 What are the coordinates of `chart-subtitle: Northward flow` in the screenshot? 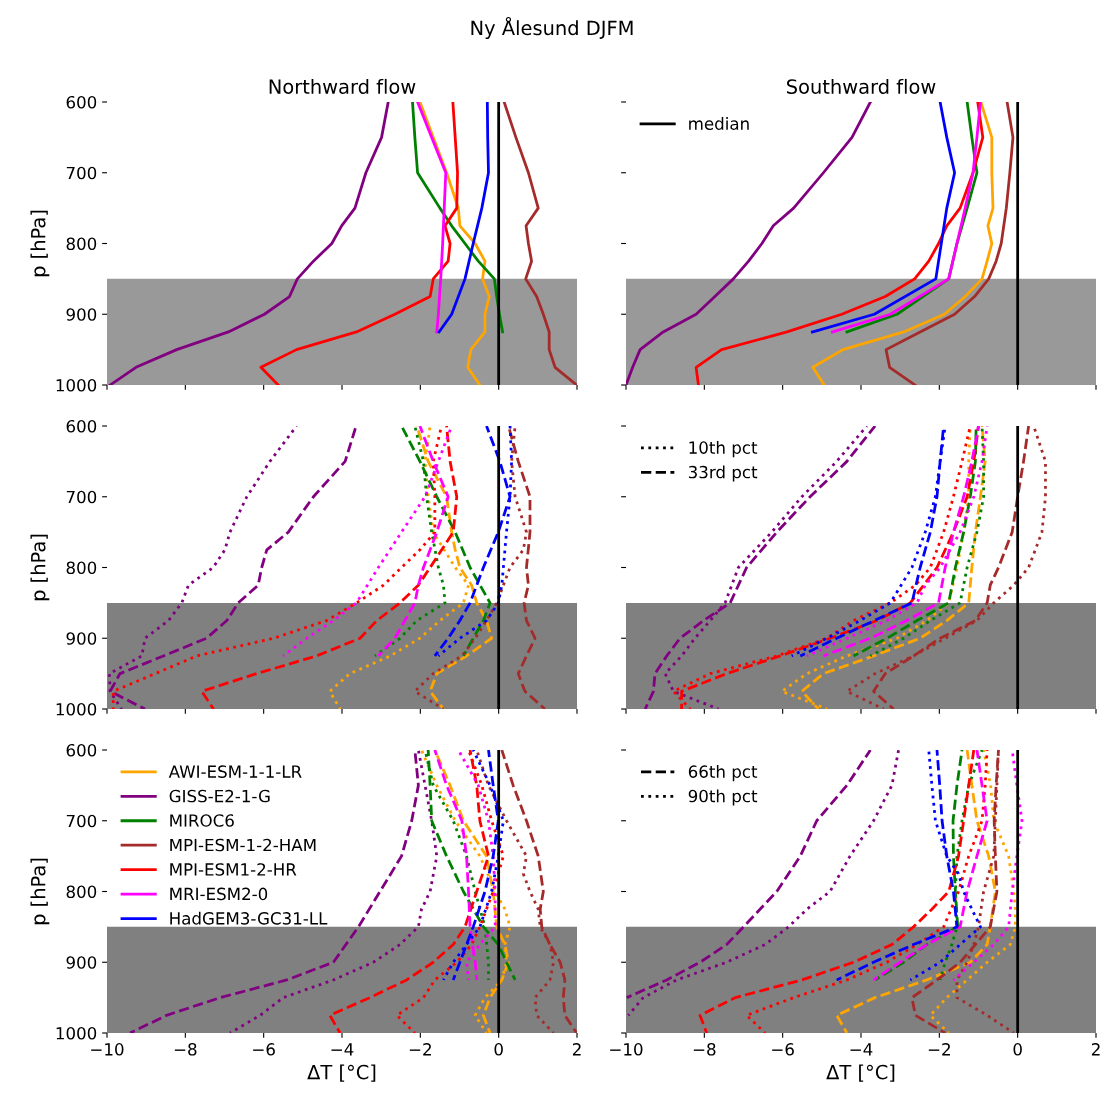 It's located at (342, 86).